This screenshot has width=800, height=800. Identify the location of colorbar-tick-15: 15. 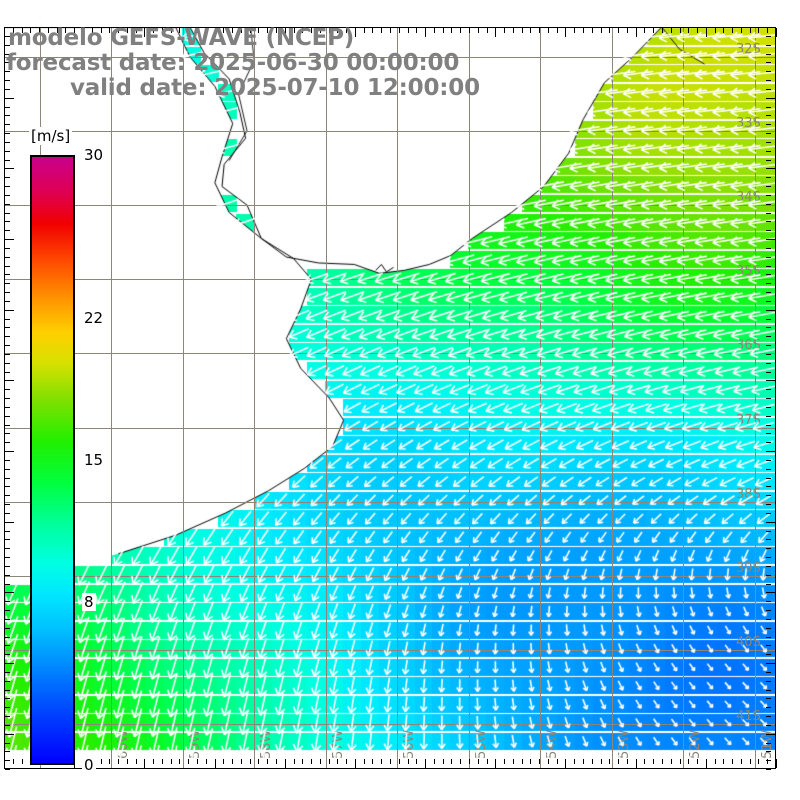
(94, 460).